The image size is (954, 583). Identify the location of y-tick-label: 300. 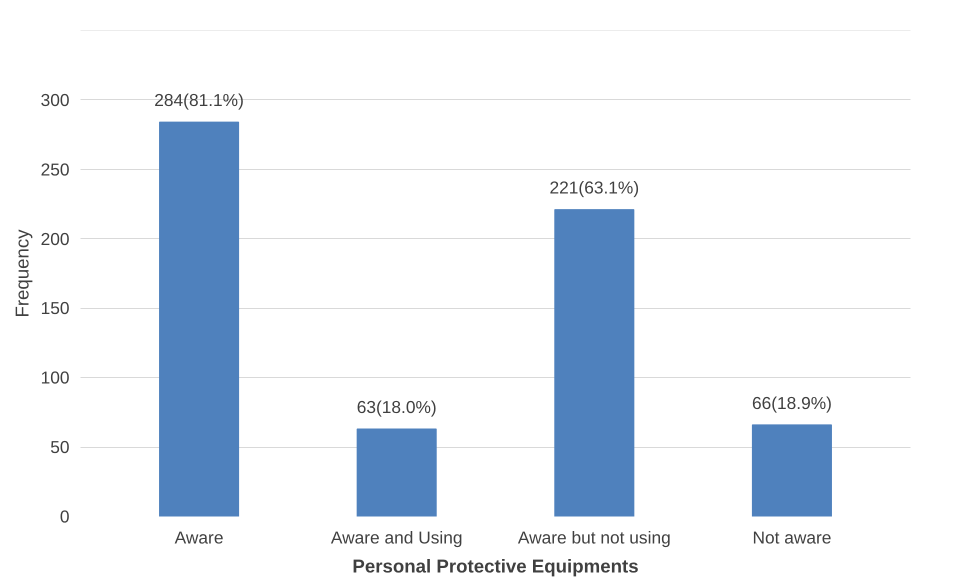
(55, 100).